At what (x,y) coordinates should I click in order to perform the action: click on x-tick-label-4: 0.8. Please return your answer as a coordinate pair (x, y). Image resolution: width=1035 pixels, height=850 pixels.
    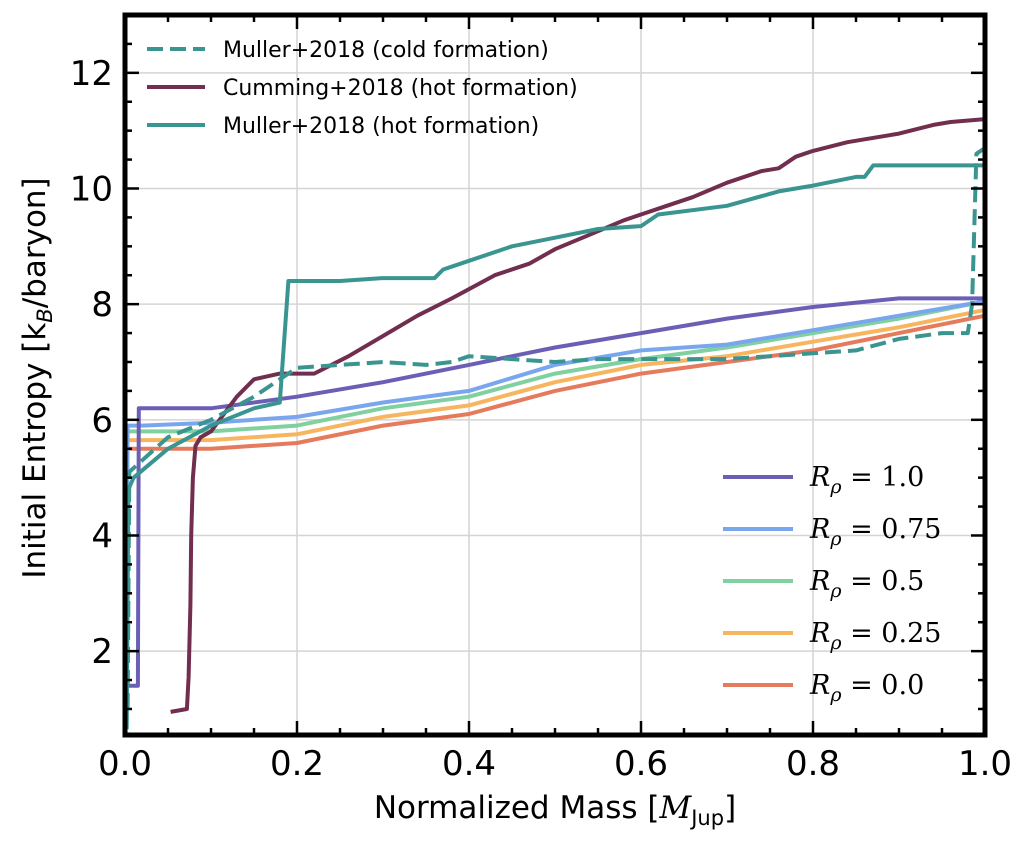
    Looking at the image, I should click on (813, 764).